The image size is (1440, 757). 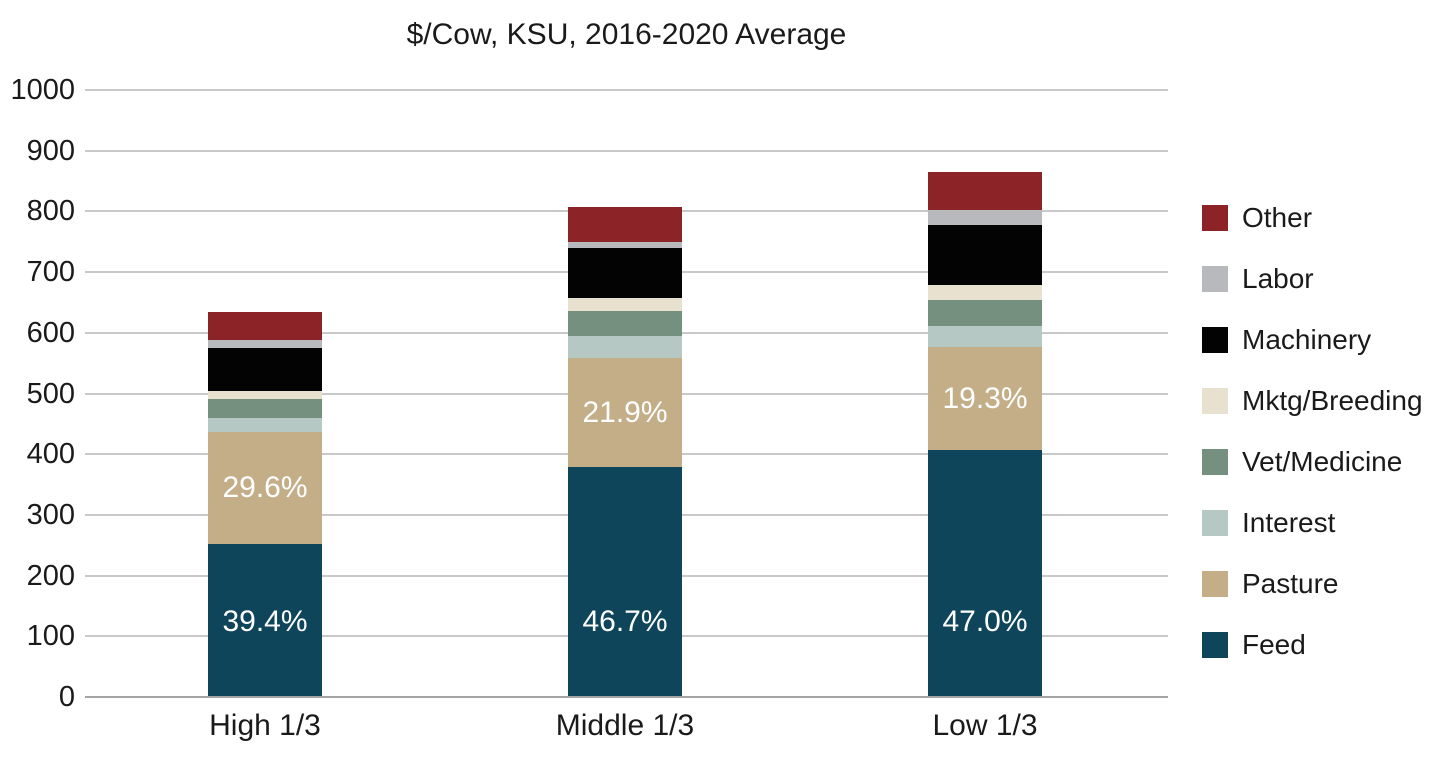 What do you see at coordinates (985, 725) in the screenshot?
I see `x-tick-label-low-1-3: Low 1/3` at bounding box center [985, 725].